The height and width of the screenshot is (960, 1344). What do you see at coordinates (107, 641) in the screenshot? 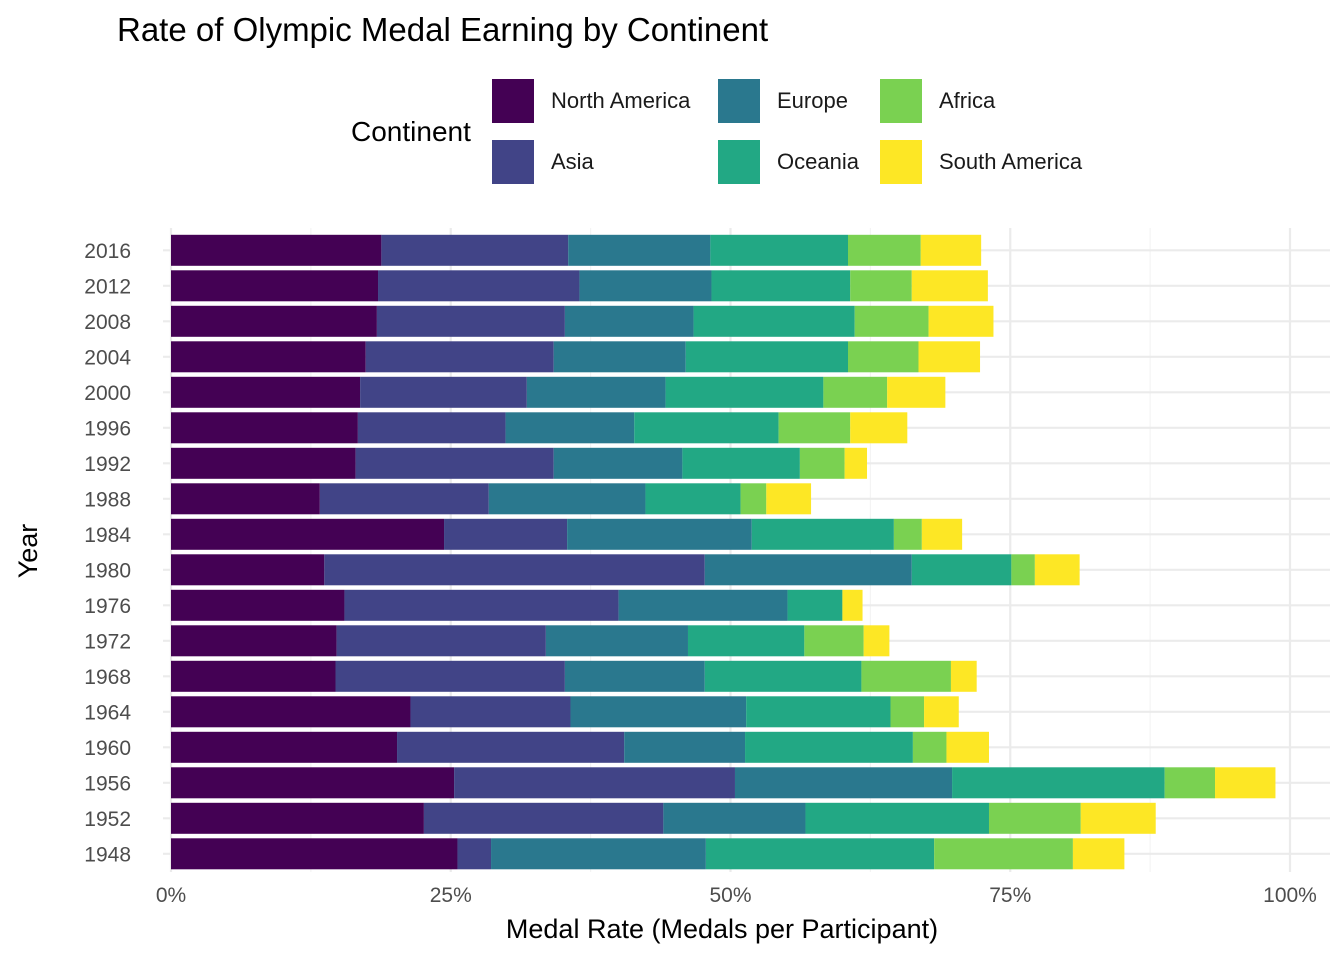
I see `y-tick-label: 1972` at bounding box center [107, 641].